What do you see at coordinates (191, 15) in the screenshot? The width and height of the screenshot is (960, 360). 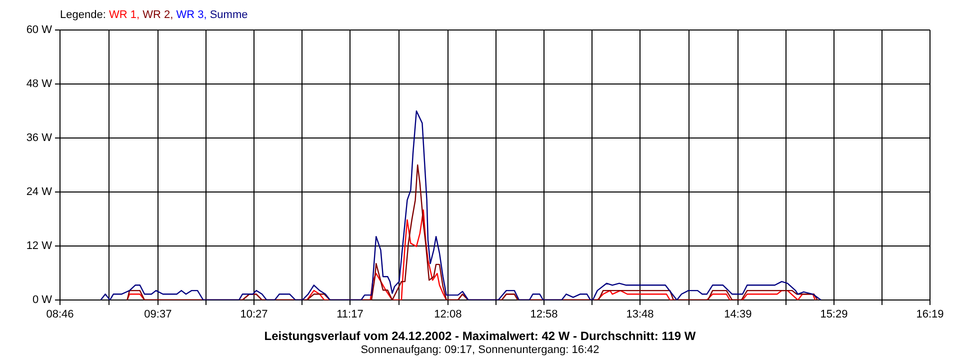 I see `legend-label: WR 3,` at bounding box center [191, 15].